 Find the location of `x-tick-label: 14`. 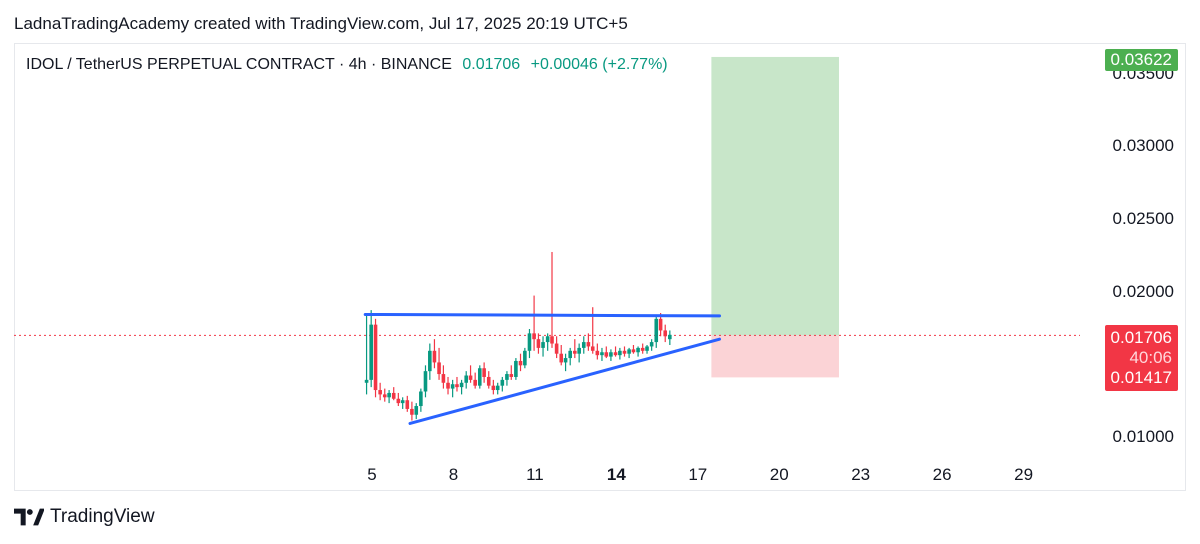

x-tick-label: 14 is located at coordinates (616, 474).